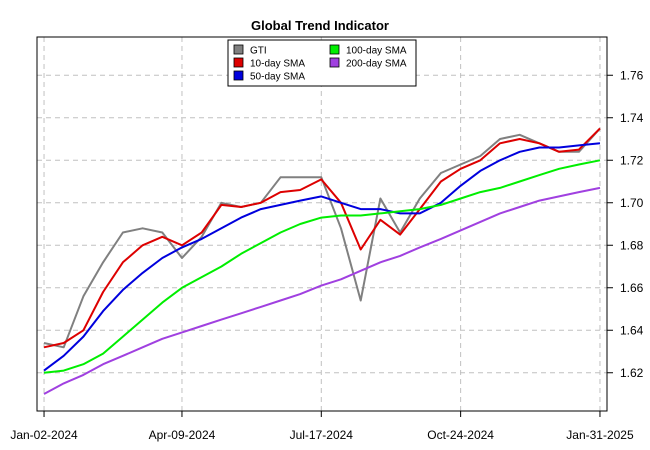 The image size is (650, 450). I want to click on y-tick-label: 1.70, so click(632, 203).